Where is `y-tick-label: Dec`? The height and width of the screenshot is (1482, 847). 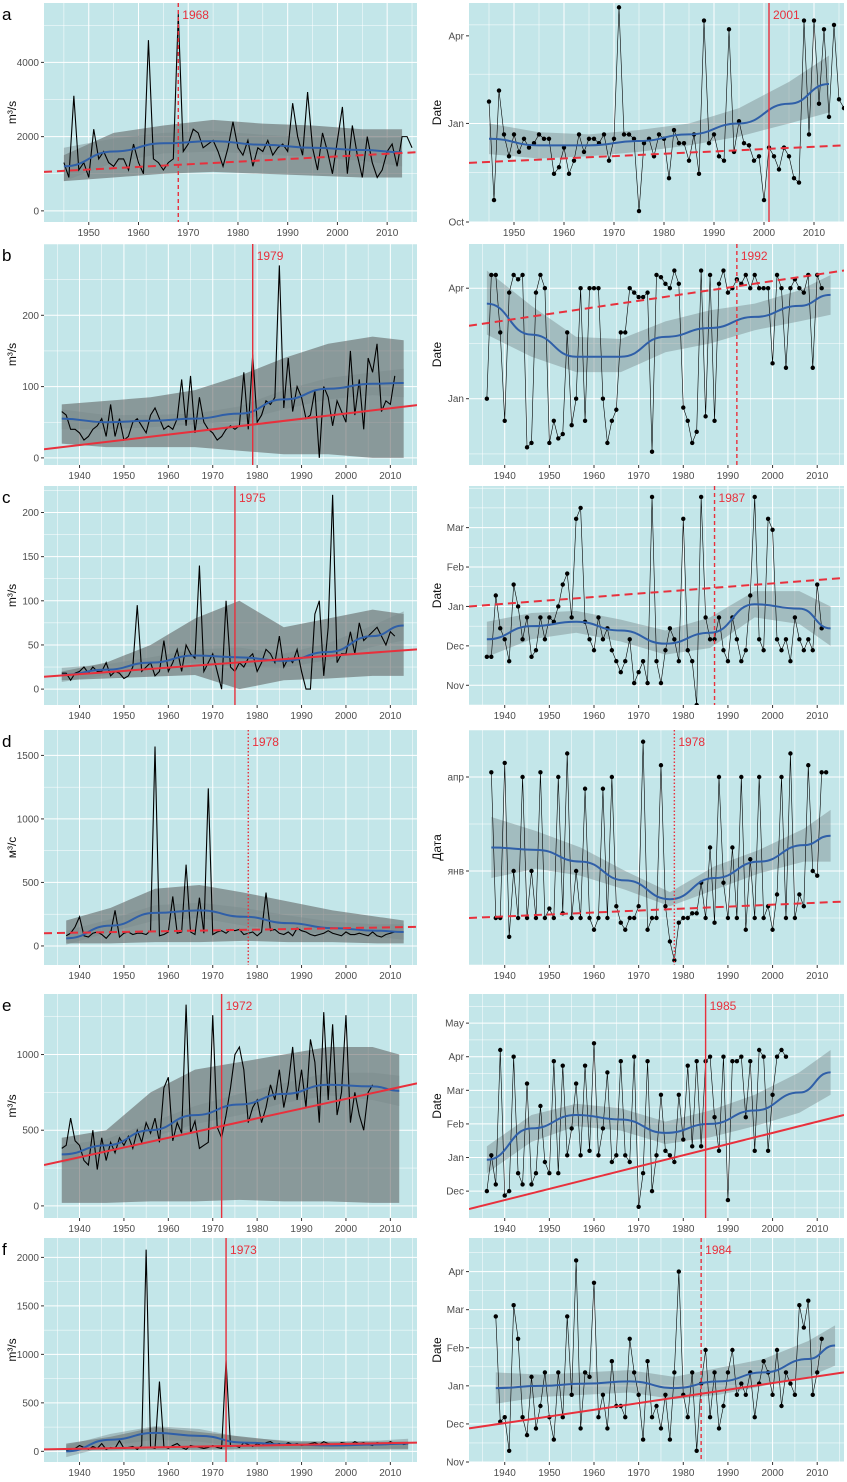
y-tick-label: Dec is located at coordinates (455, 646).